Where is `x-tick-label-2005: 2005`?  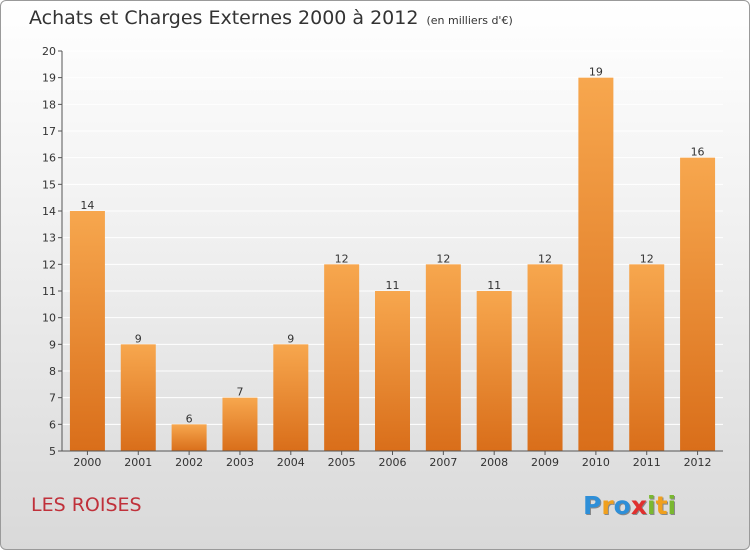 x-tick-label-2005: 2005 is located at coordinates (342, 462).